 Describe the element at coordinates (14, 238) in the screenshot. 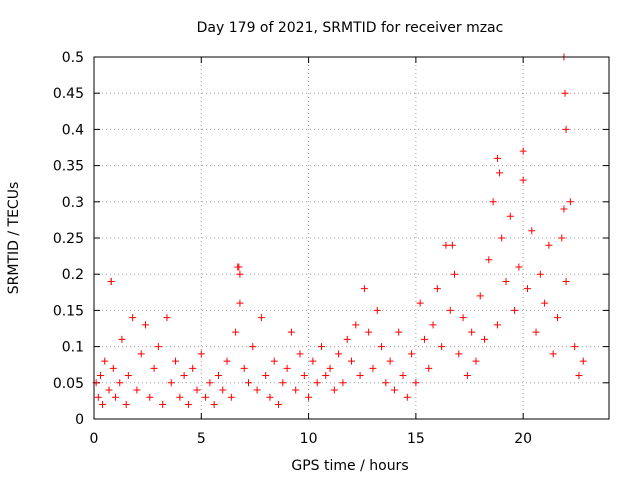

I see `y-axis-label: SRMTID / TECUs` at that location.